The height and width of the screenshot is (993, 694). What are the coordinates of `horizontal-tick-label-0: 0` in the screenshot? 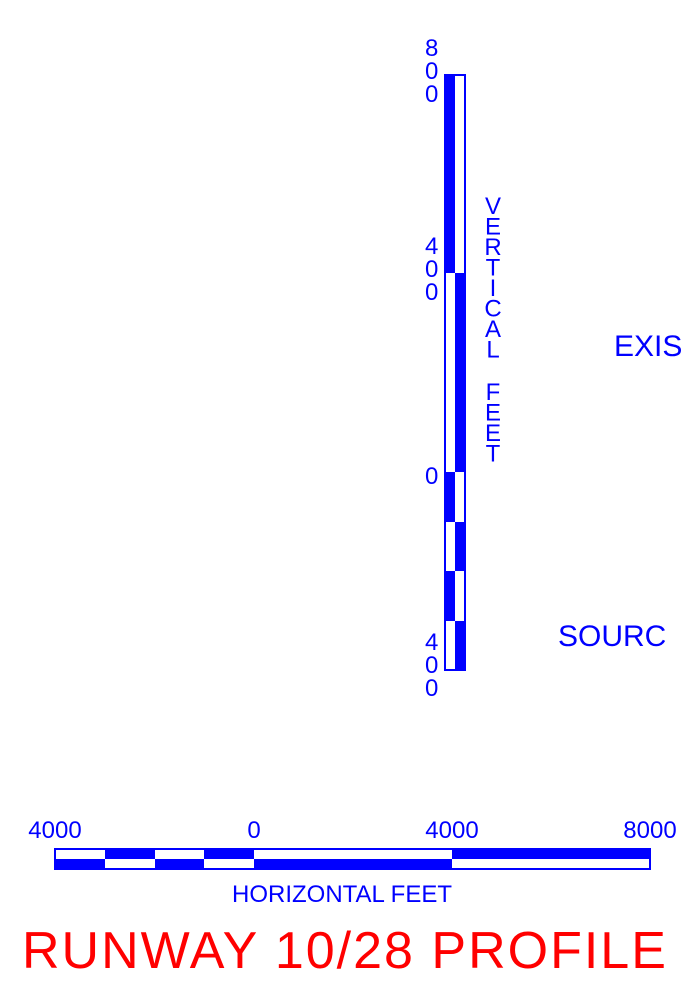 It's located at (253, 830).